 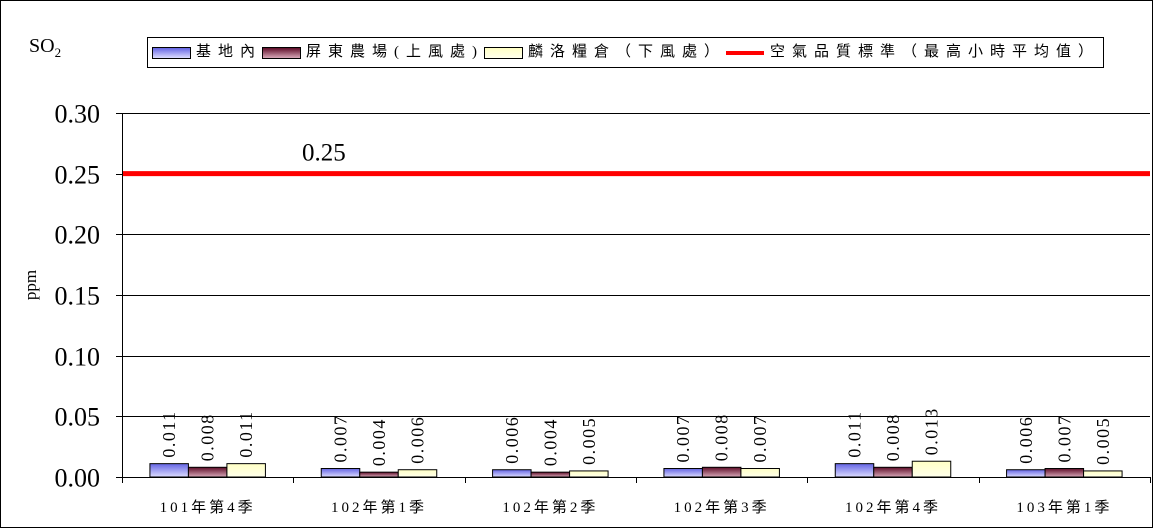 What do you see at coordinates (636, 158) in the screenshot?
I see `reference-line-group: 0.25` at bounding box center [636, 158].